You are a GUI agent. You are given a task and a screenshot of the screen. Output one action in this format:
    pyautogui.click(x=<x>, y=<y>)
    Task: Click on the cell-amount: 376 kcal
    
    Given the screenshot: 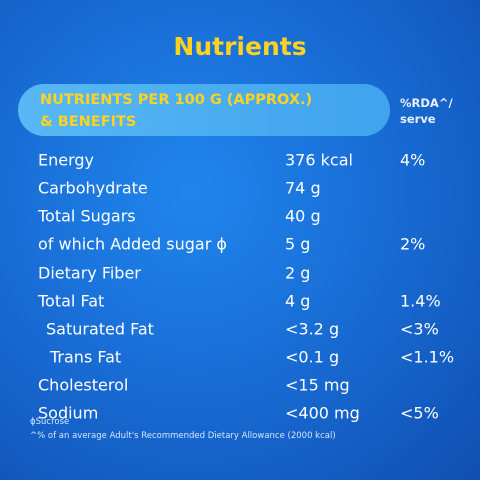 What is the action you would take?
    pyautogui.click(x=319, y=160)
    